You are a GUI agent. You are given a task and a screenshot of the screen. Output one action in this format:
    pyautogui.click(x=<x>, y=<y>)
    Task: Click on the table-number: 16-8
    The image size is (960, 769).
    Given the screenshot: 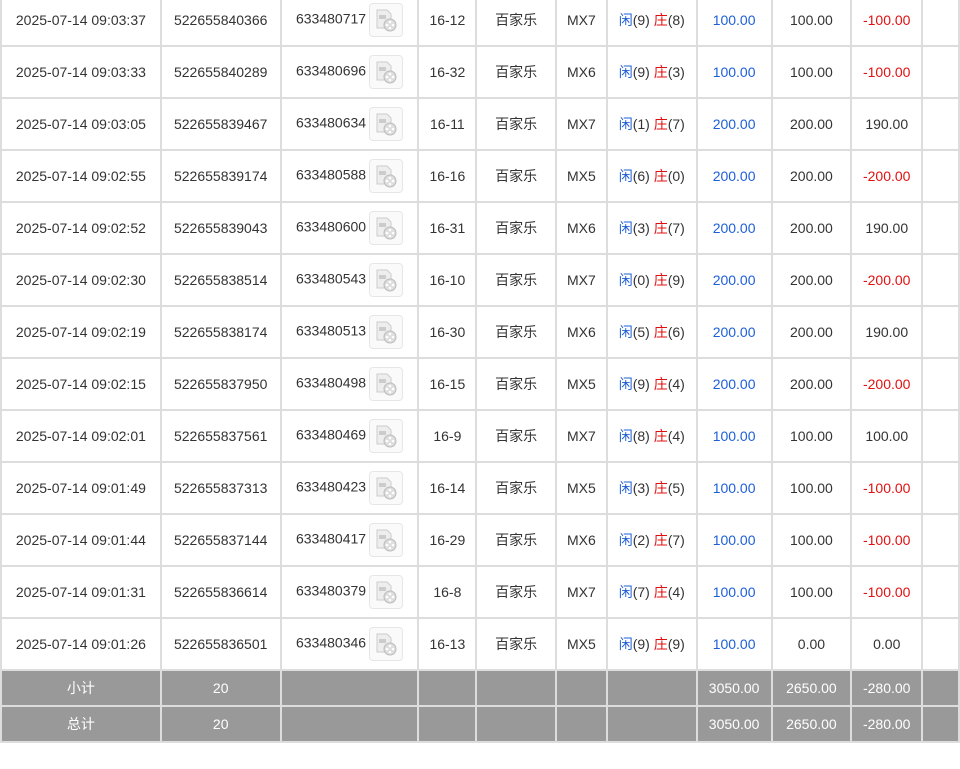 What is the action you would take?
    pyautogui.click(x=447, y=592)
    